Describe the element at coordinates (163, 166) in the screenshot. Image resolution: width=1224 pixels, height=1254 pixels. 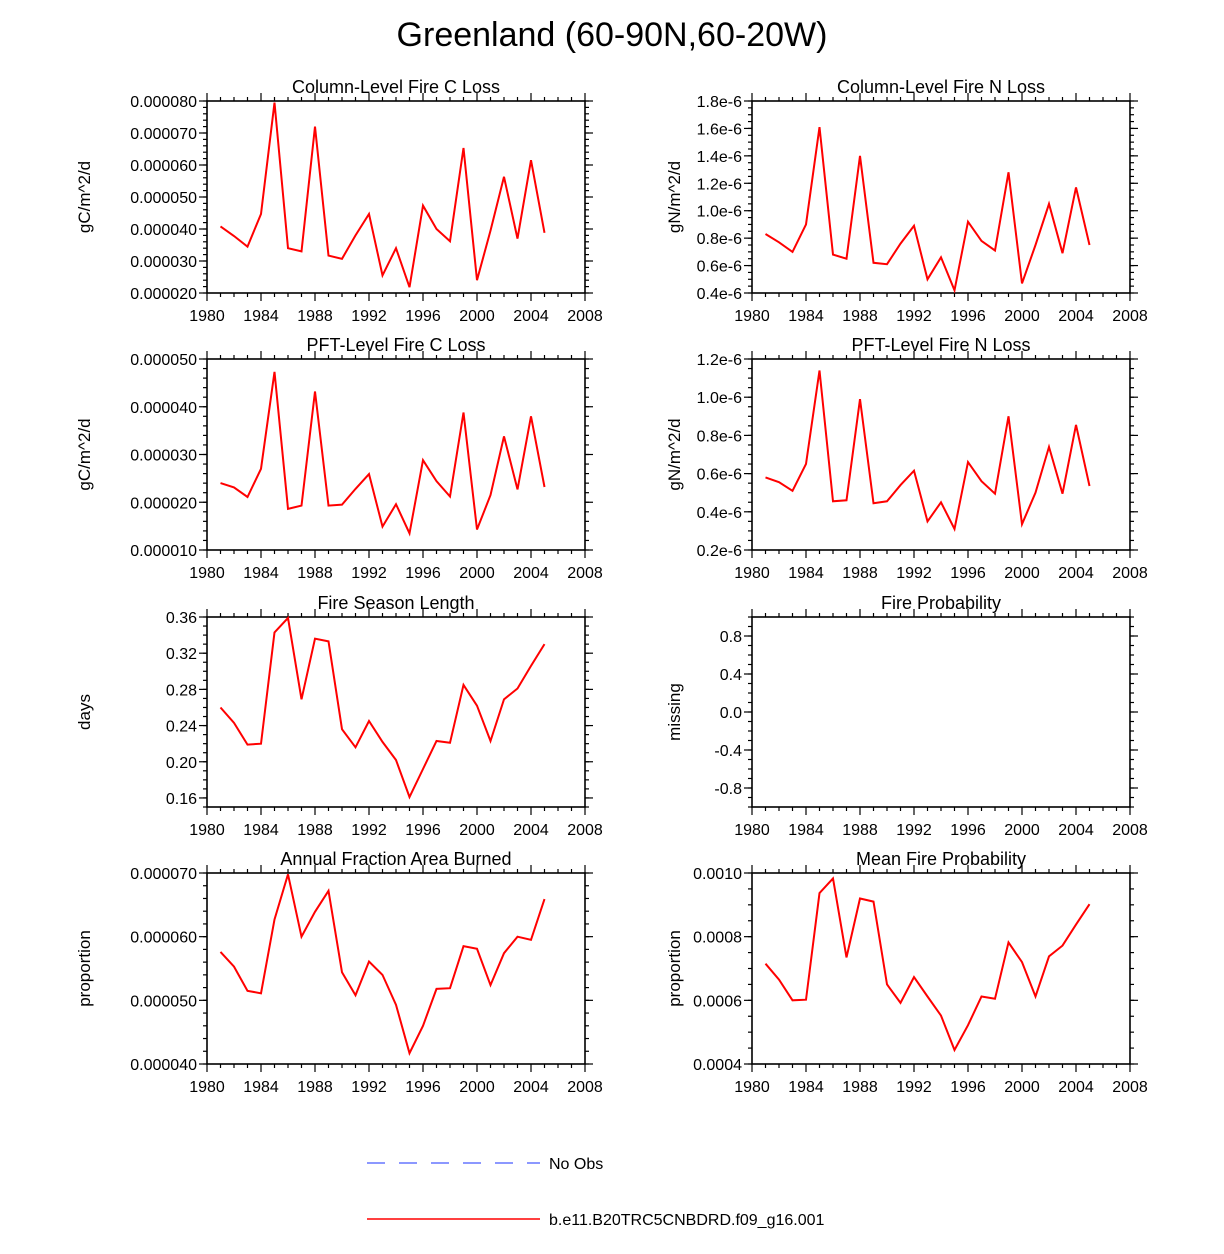
I see `y-tick-label: 0.000060` at that location.